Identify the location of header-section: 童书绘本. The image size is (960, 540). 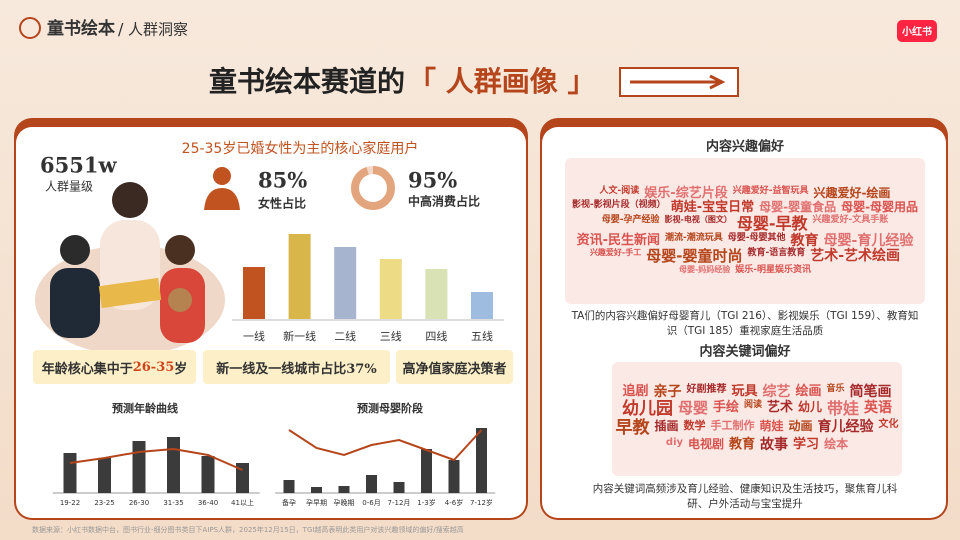
(81, 28).